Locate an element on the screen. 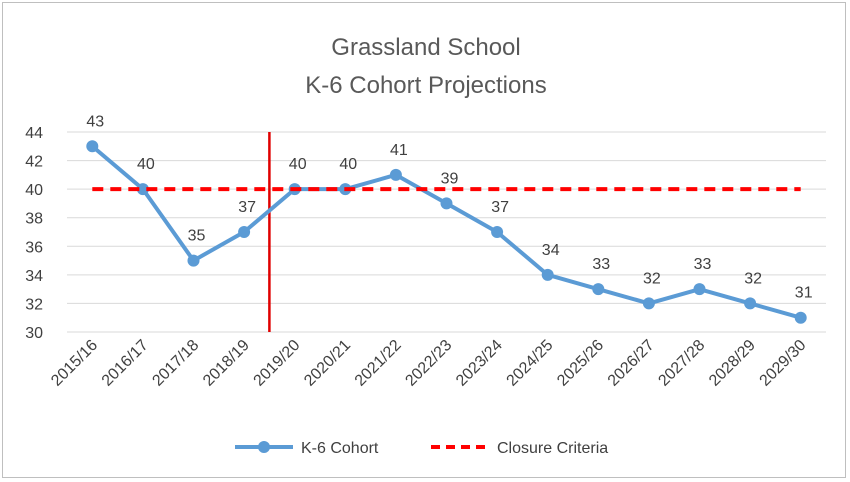  x-tick-label: 2022/23 is located at coordinates (428, 363).